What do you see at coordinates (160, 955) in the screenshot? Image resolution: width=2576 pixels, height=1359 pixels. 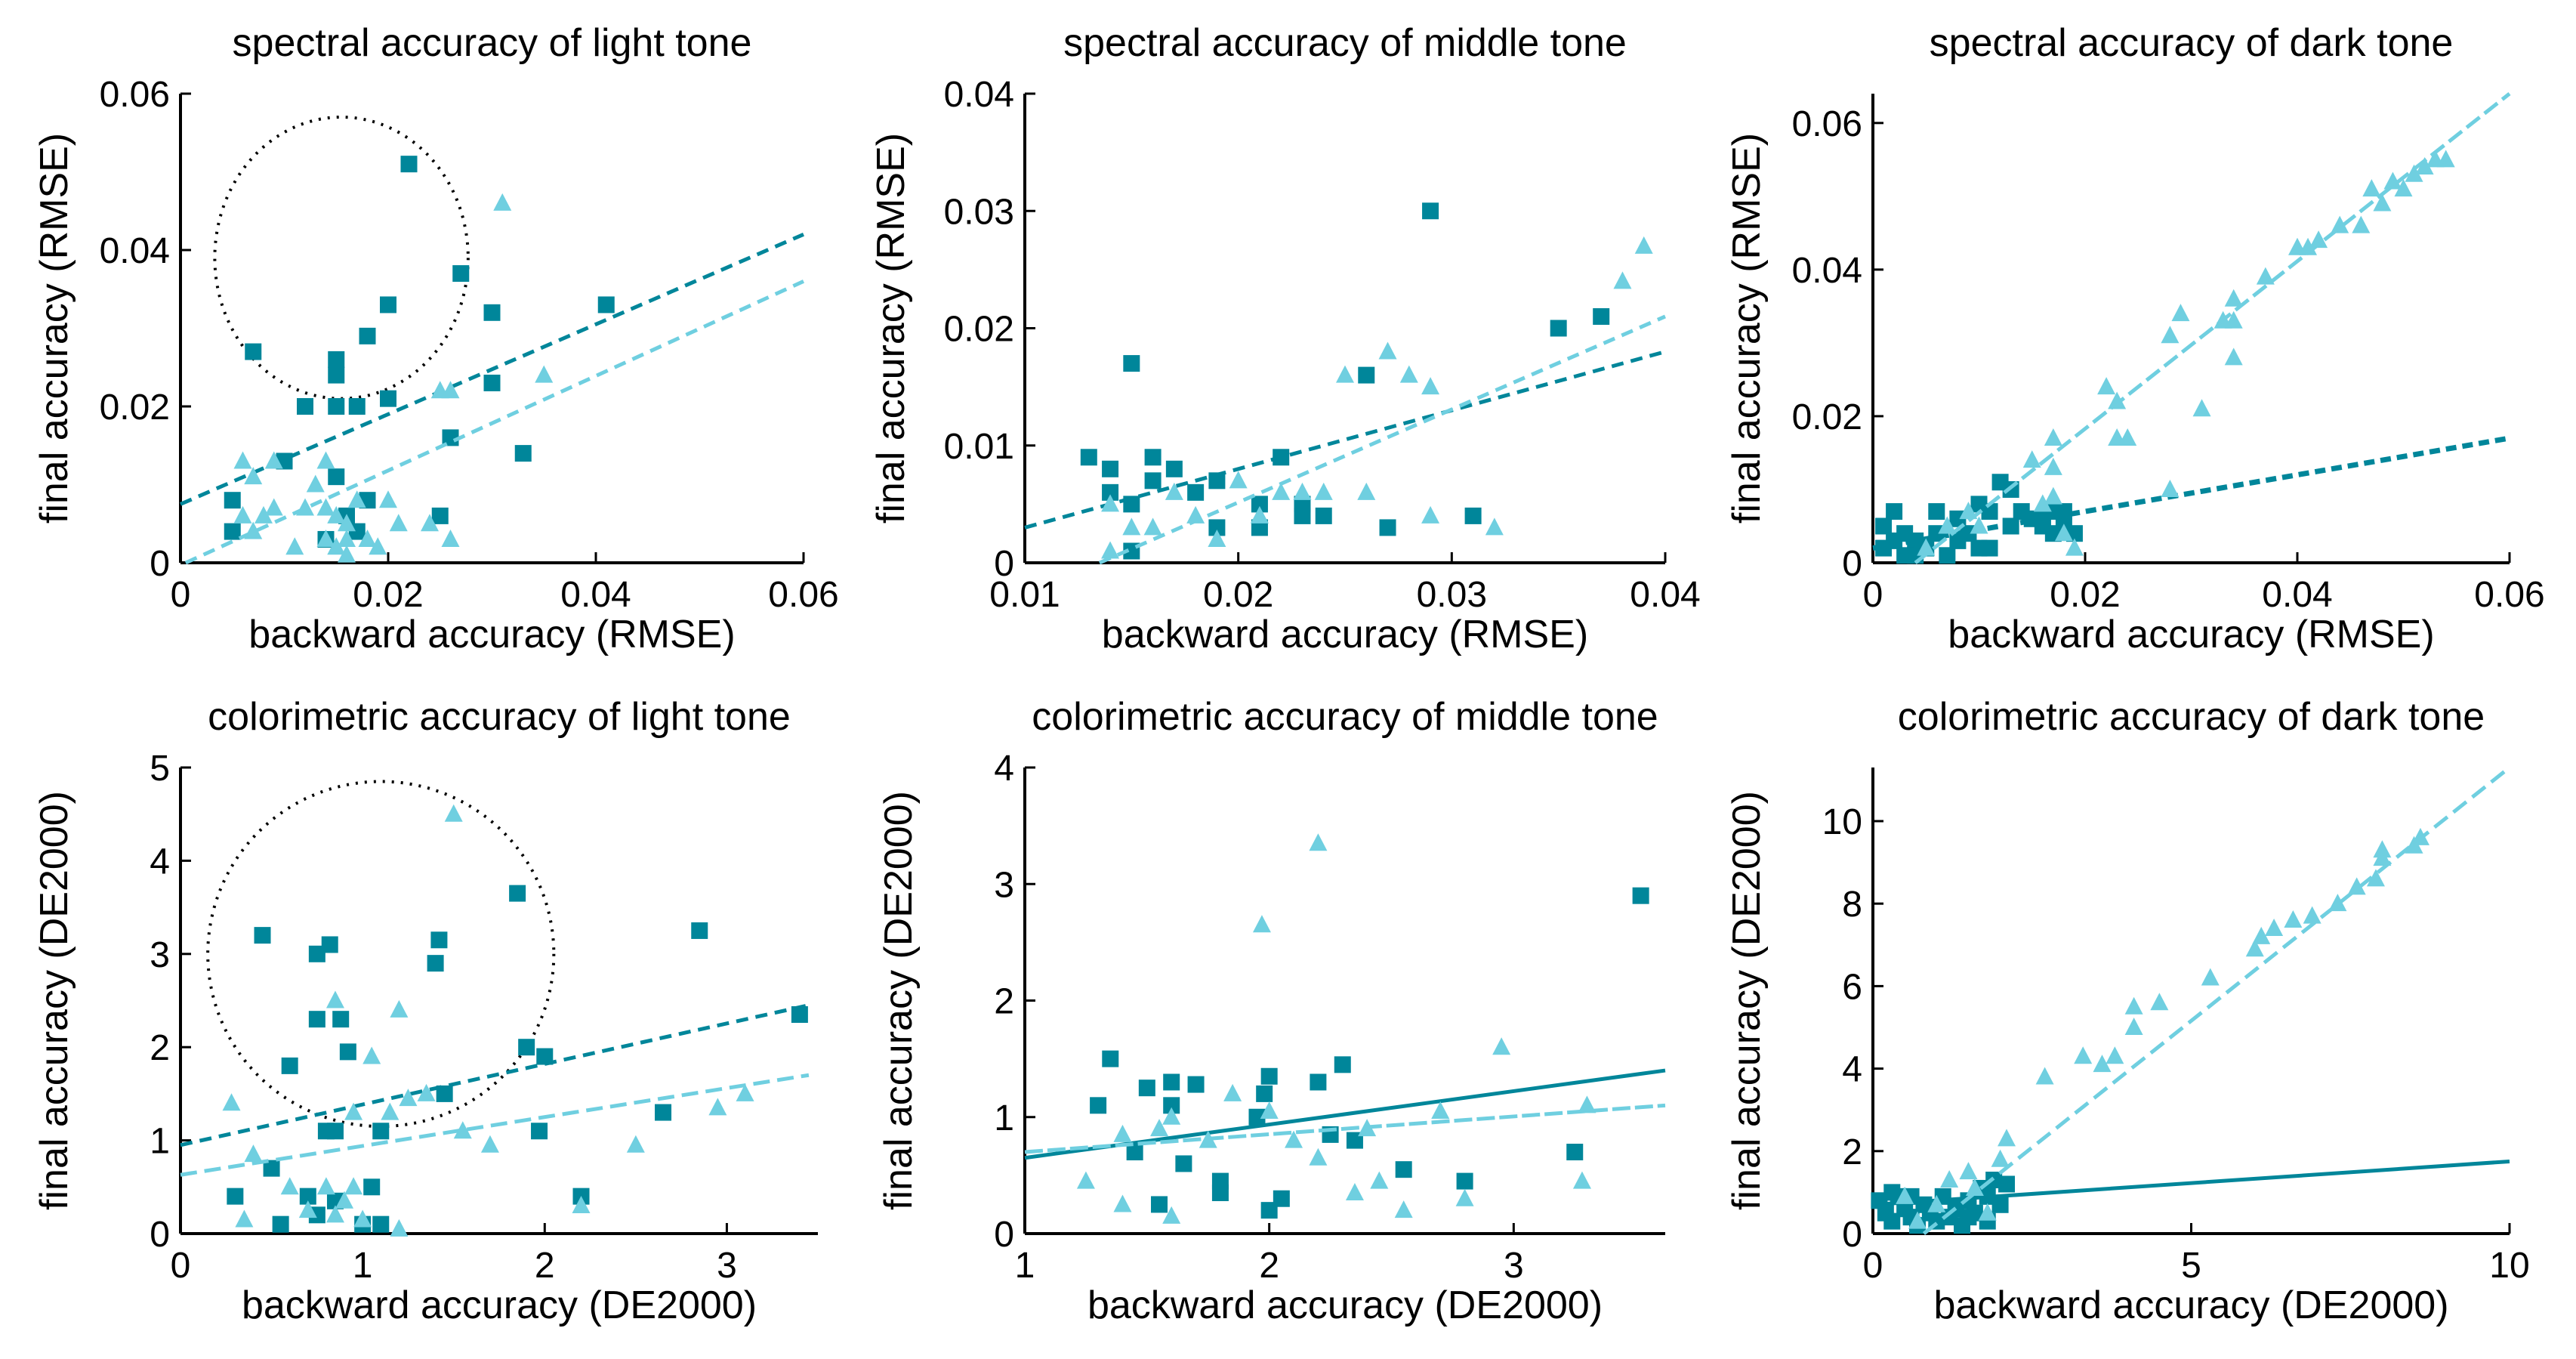 I see `y-tick-label: 3` at bounding box center [160, 955].